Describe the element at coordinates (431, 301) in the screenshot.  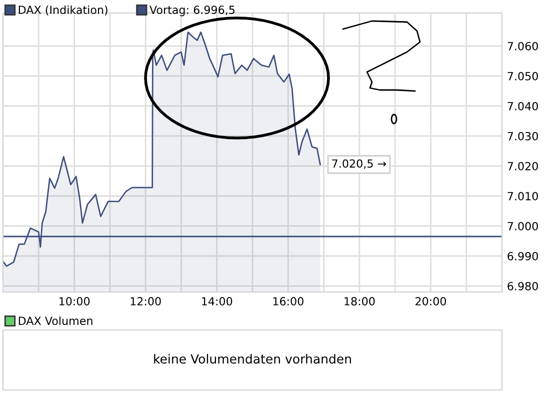
I see `x-tick-label: 20:00` at that location.